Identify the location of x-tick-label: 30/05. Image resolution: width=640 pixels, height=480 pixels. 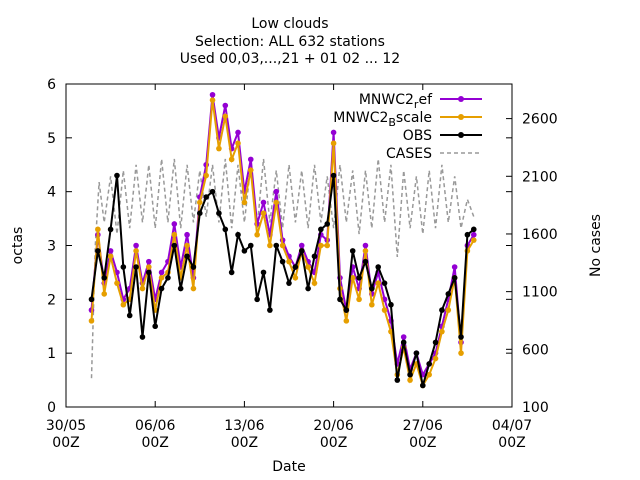
(66, 426).